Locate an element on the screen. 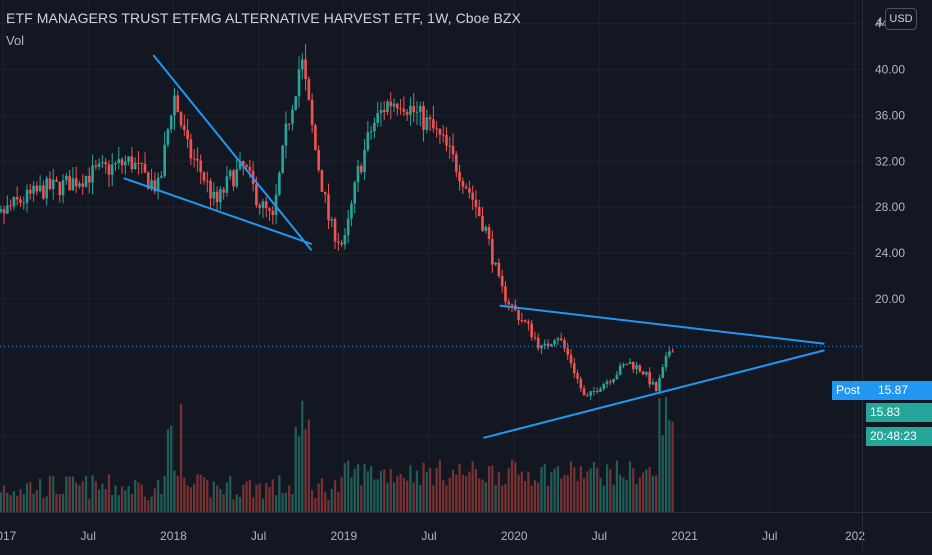 Image resolution: width=932 pixels, height=555 pixels. x-tick-label: 202 is located at coordinates (855, 536).